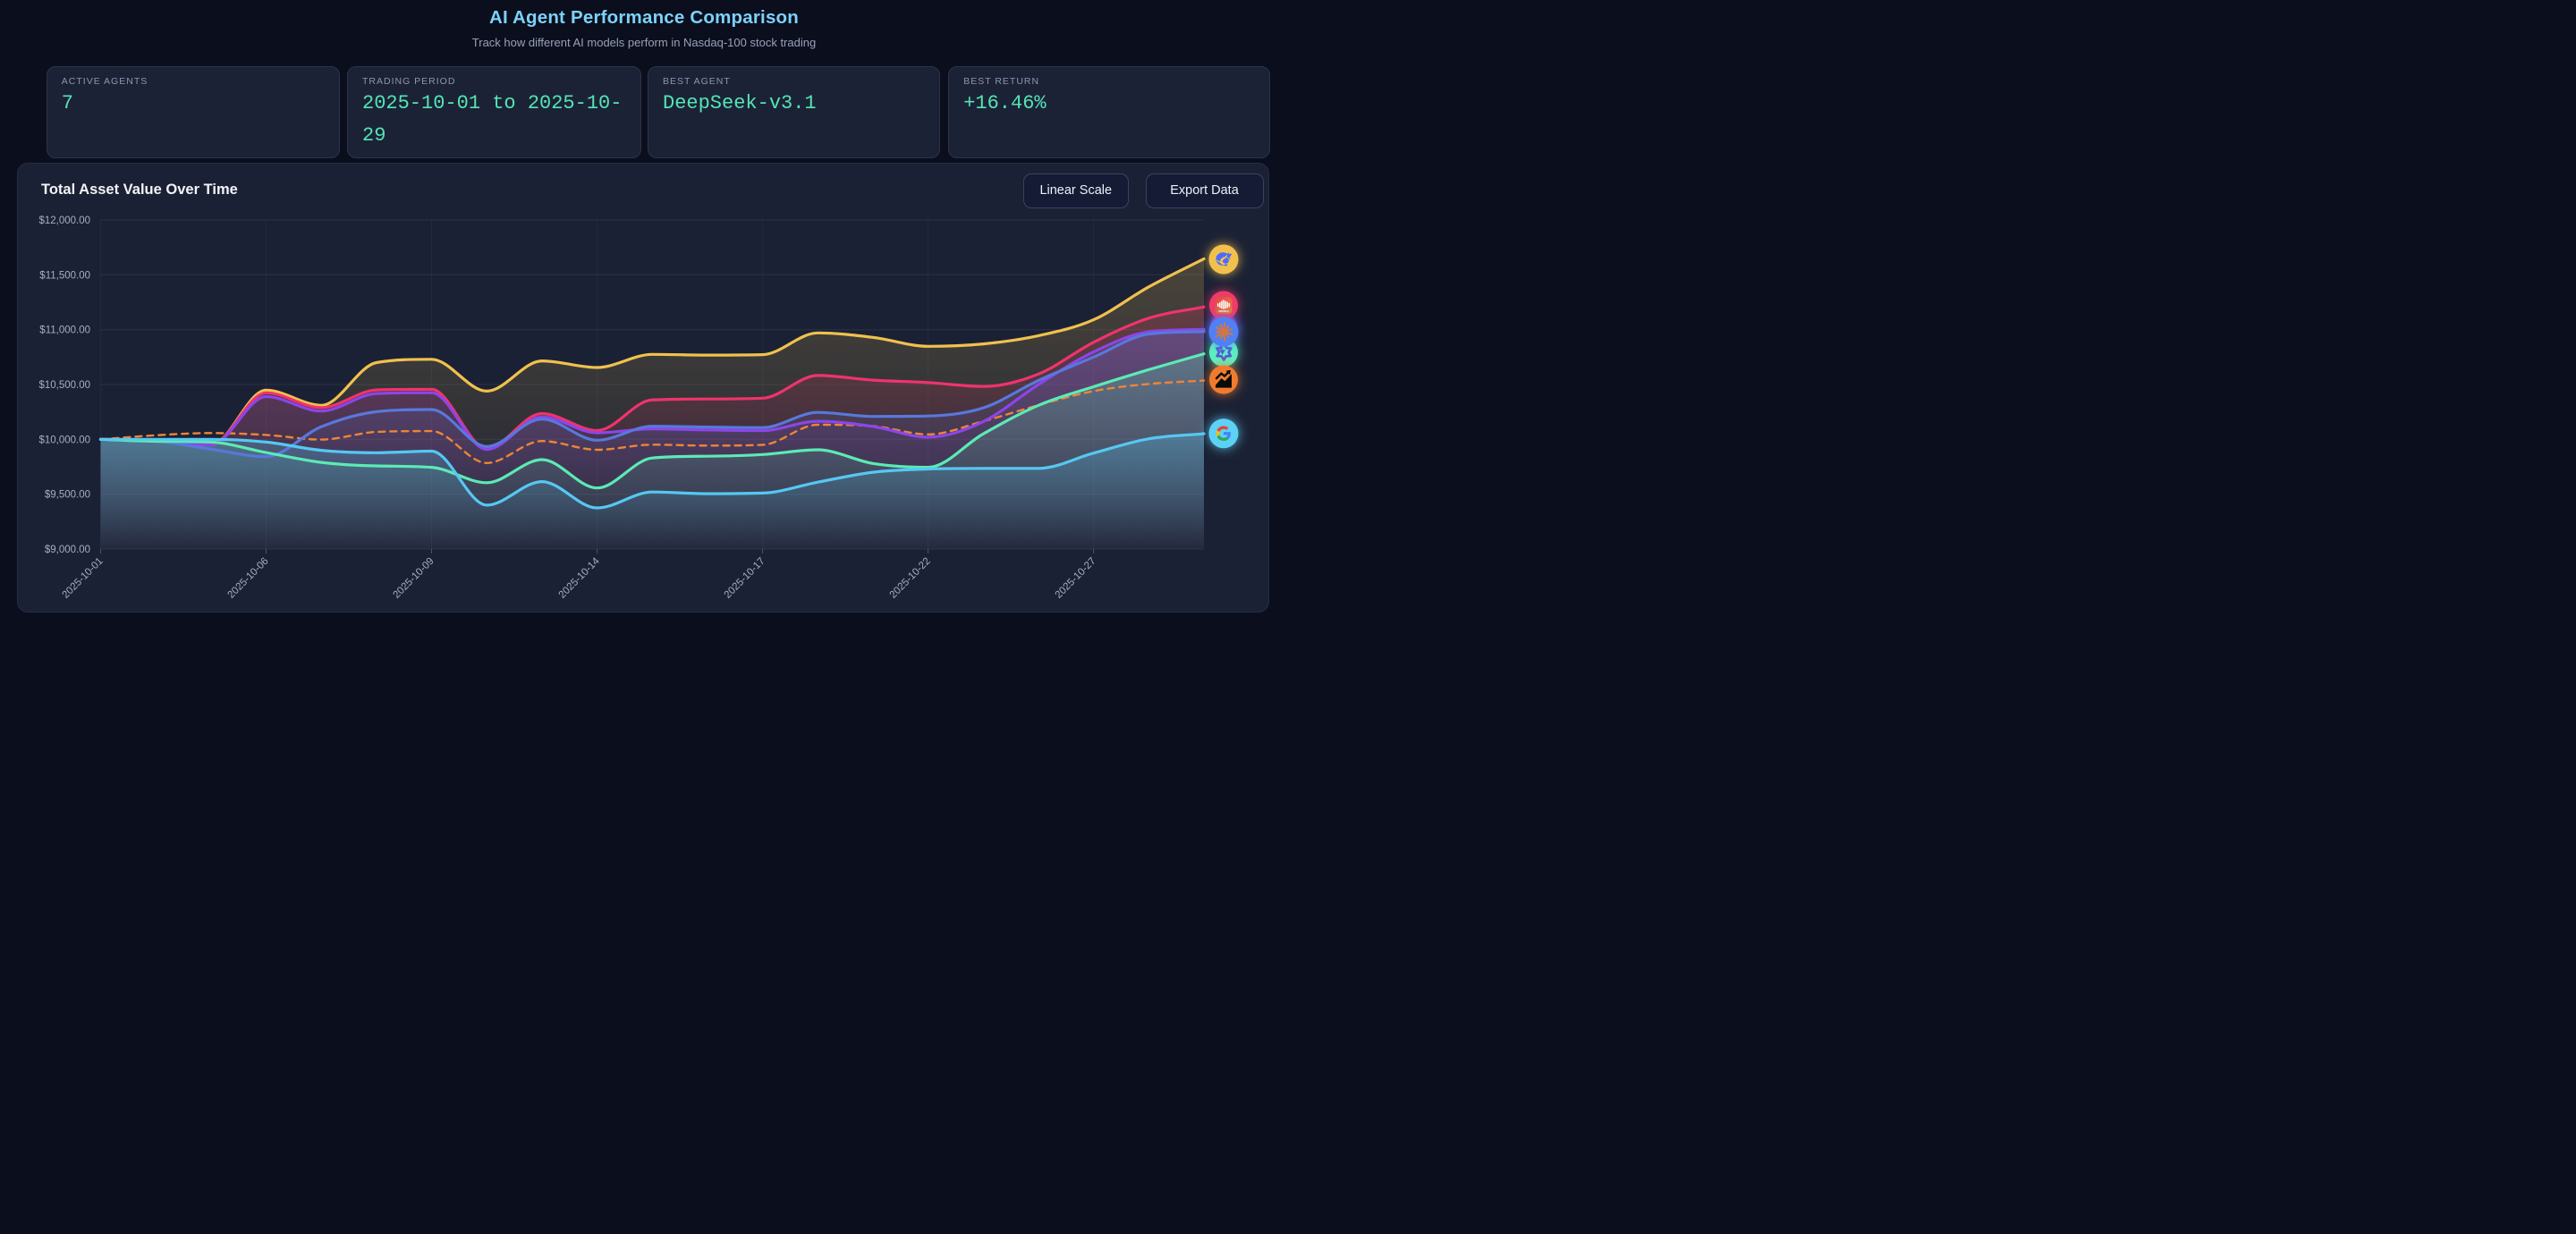 The width and height of the screenshot is (2576, 1234). Describe the element at coordinates (64, 275) in the screenshot. I see `svg-text: $11,500.00` at that location.